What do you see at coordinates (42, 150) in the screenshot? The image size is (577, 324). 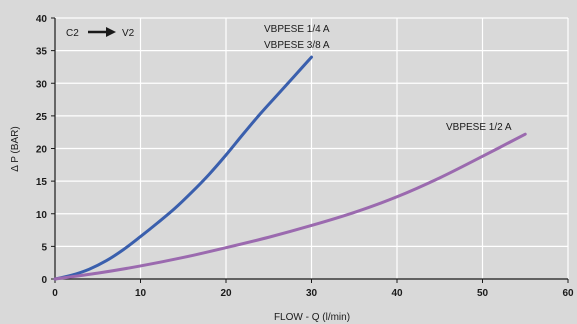 I see `y-tick-label: 20` at bounding box center [42, 150].